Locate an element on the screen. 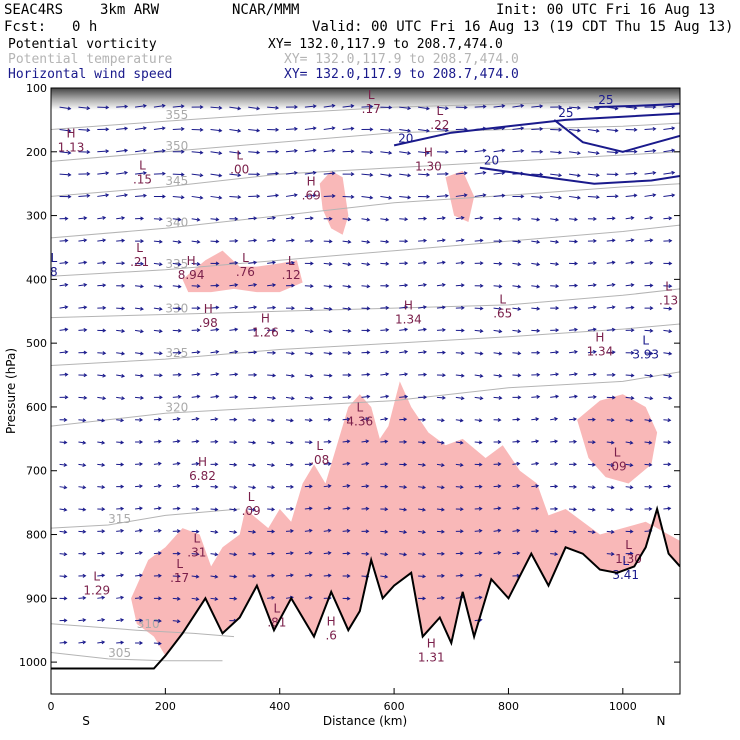 The height and width of the screenshot is (740, 740). pv-extremum-value-7: .21 is located at coordinates (139, 262).